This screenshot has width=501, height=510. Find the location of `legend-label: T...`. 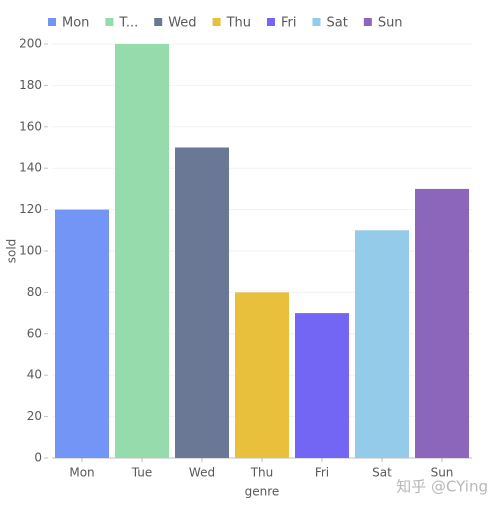

legend-label: T... is located at coordinates (128, 23).